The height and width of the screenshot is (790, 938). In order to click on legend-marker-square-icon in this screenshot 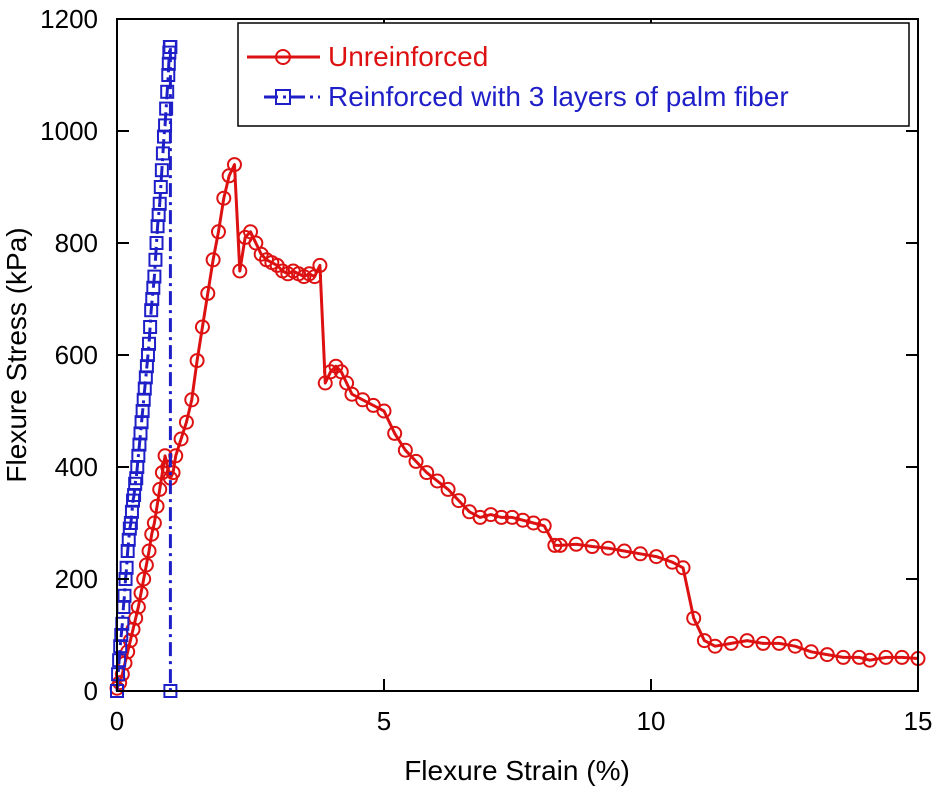, I will do `click(283, 97)`.